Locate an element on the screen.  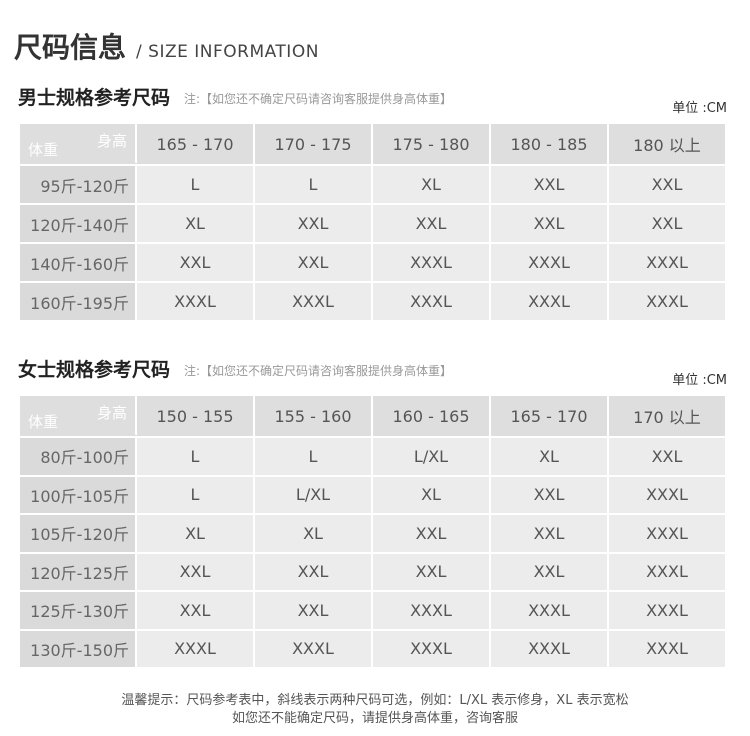
section-header: 女士规格参考尺码 注:【如您还不确定尺码请咨询客服提供身高体重】 单位 :CM is located at coordinates (372, 370).